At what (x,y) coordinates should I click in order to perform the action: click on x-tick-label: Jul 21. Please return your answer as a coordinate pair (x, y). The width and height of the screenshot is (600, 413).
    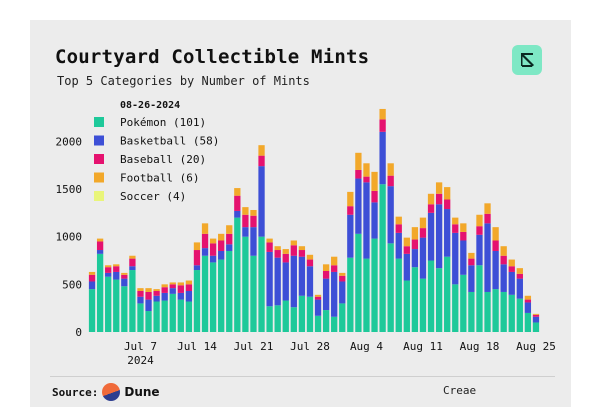
    Looking at the image, I should click on (254, 346).